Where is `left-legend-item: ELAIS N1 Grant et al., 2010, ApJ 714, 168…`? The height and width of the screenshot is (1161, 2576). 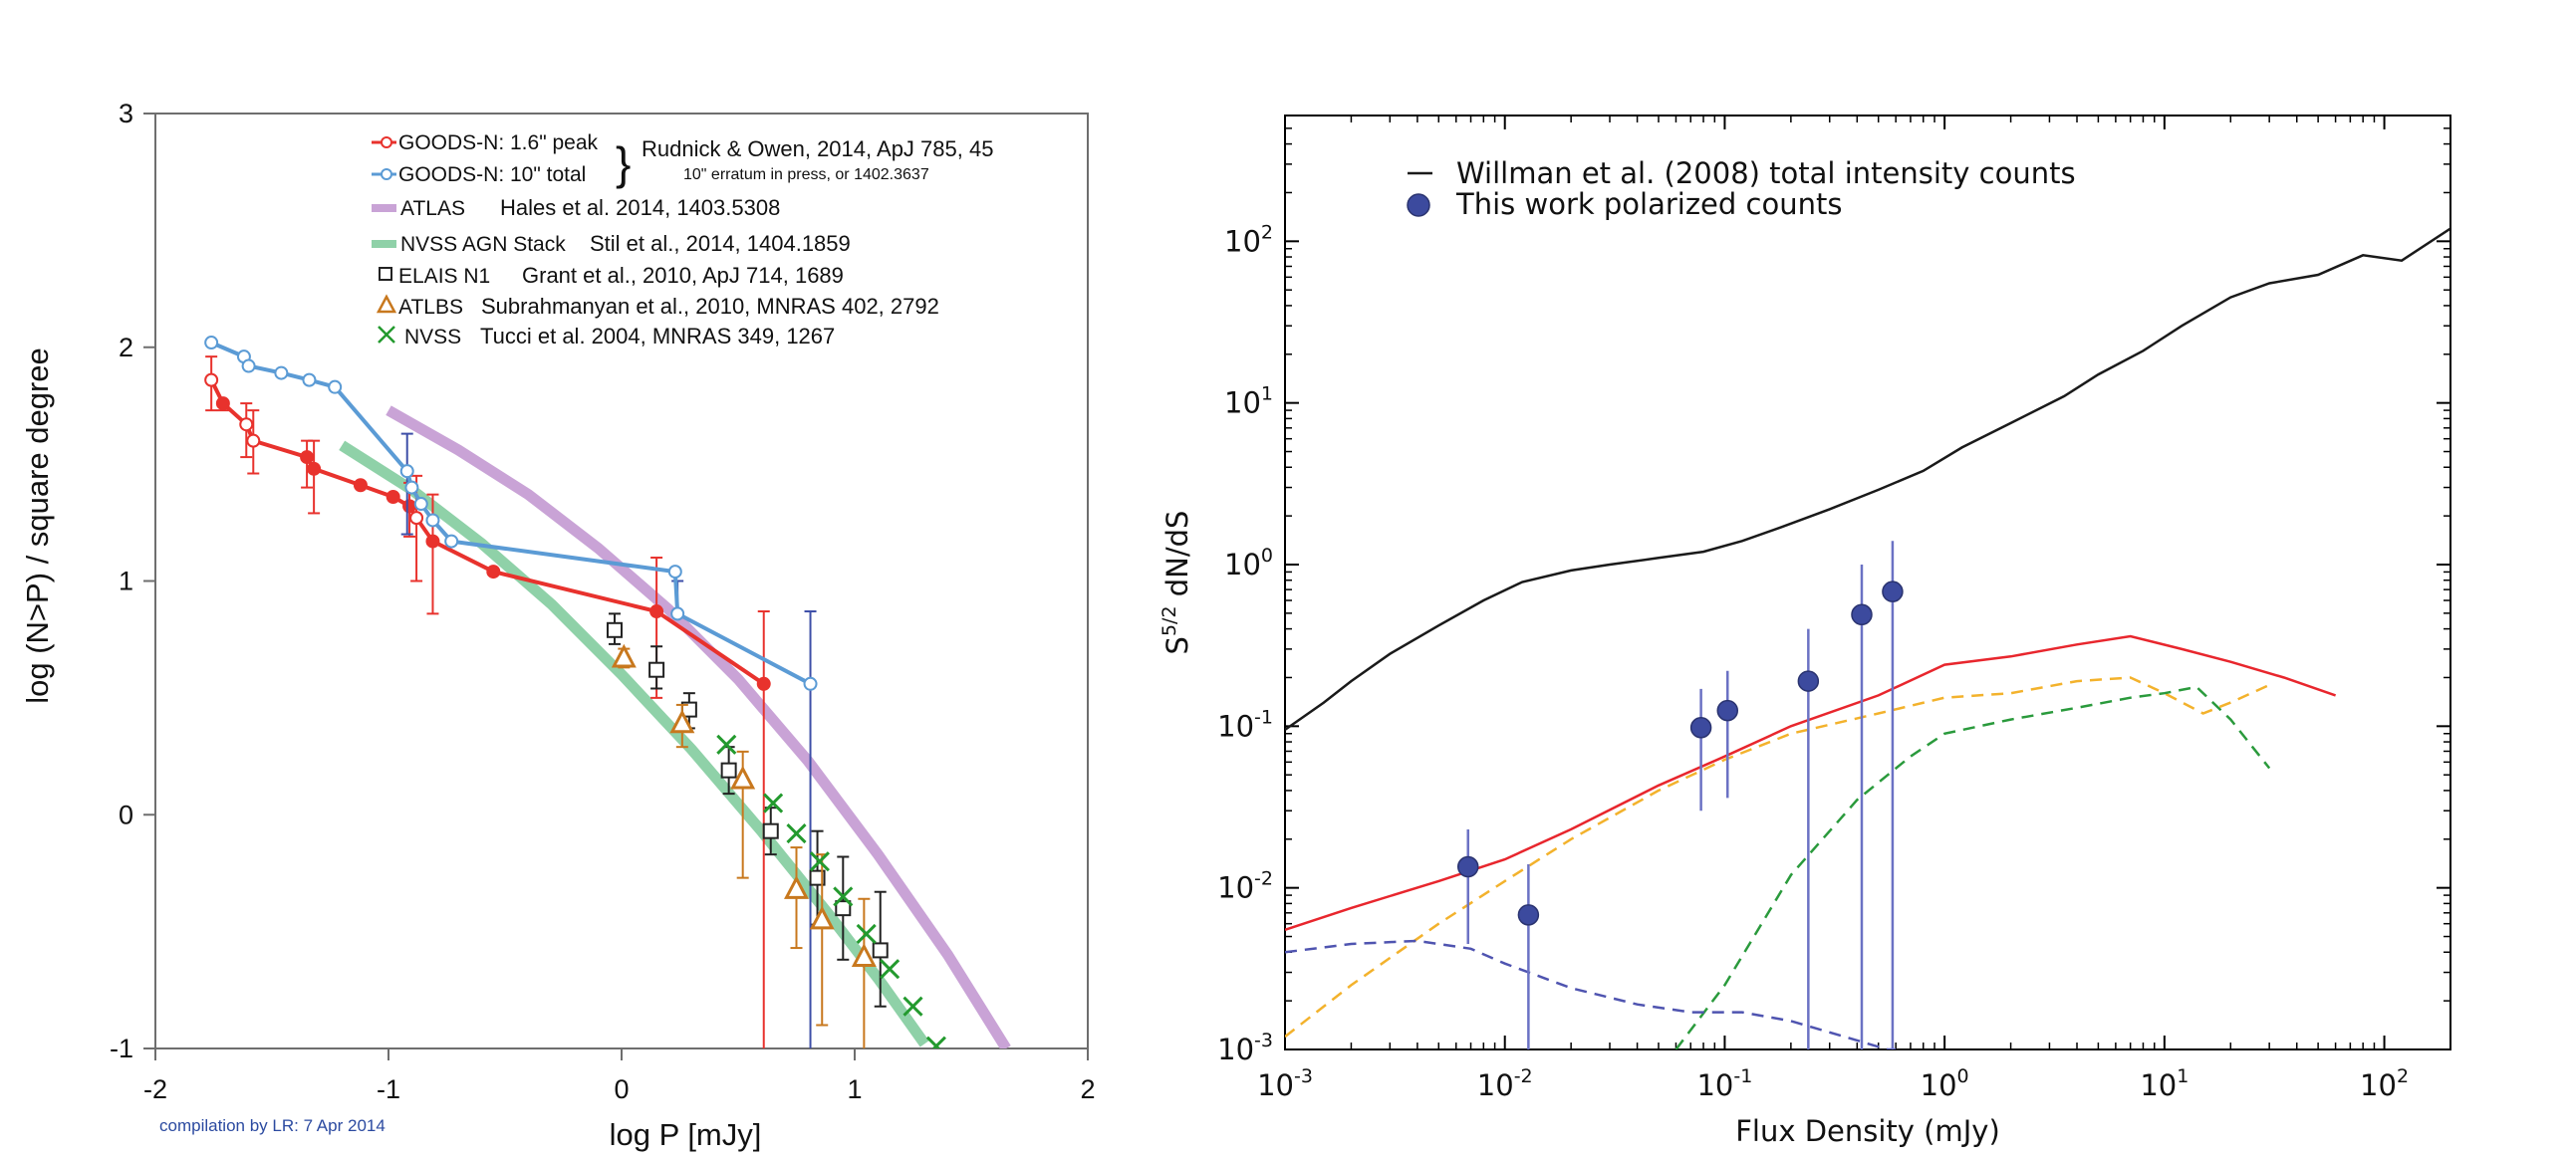 left-legend-item: ELAIS N1 Grant et al., 2010, ApJ 714, 168… is located at coordinates (611, 275).